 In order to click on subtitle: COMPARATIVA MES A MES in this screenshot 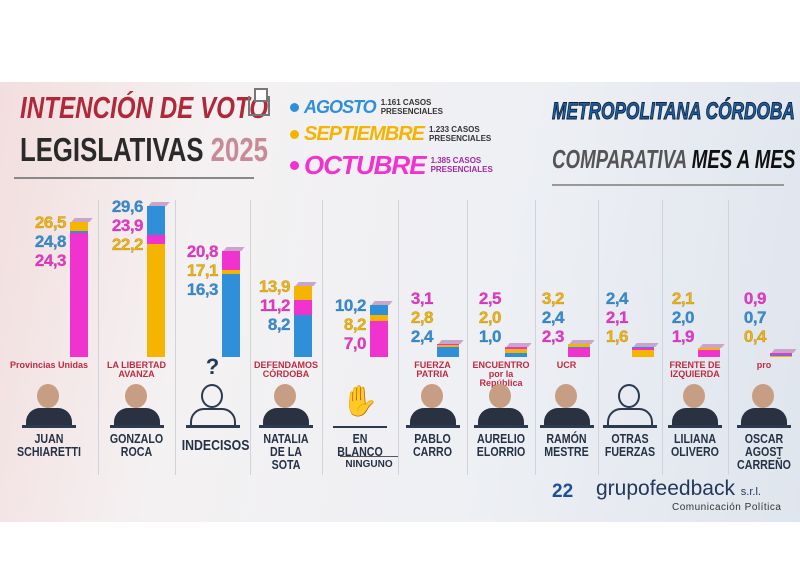, I will do `click(673, 159)`.